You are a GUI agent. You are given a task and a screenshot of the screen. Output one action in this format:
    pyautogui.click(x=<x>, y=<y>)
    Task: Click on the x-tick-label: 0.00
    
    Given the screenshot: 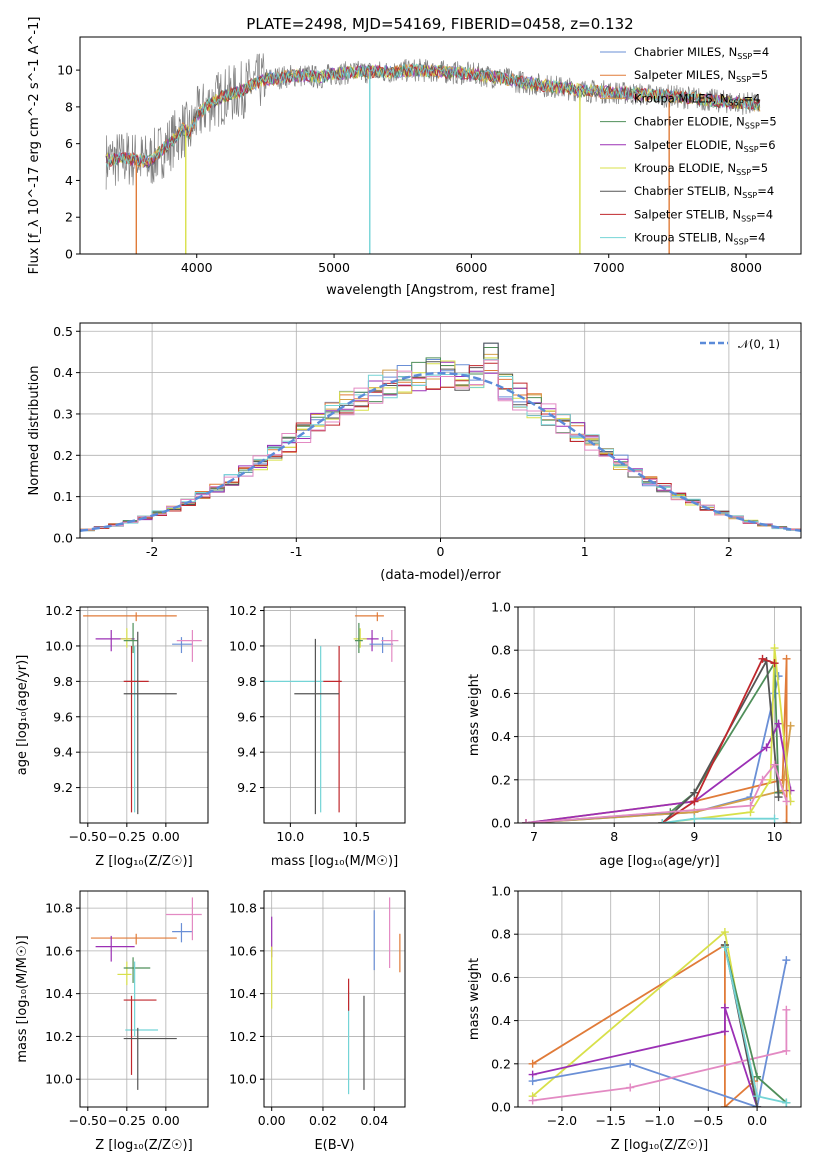 What is the action you would take?
    pyautogui.click(x=166, y=1120)
    